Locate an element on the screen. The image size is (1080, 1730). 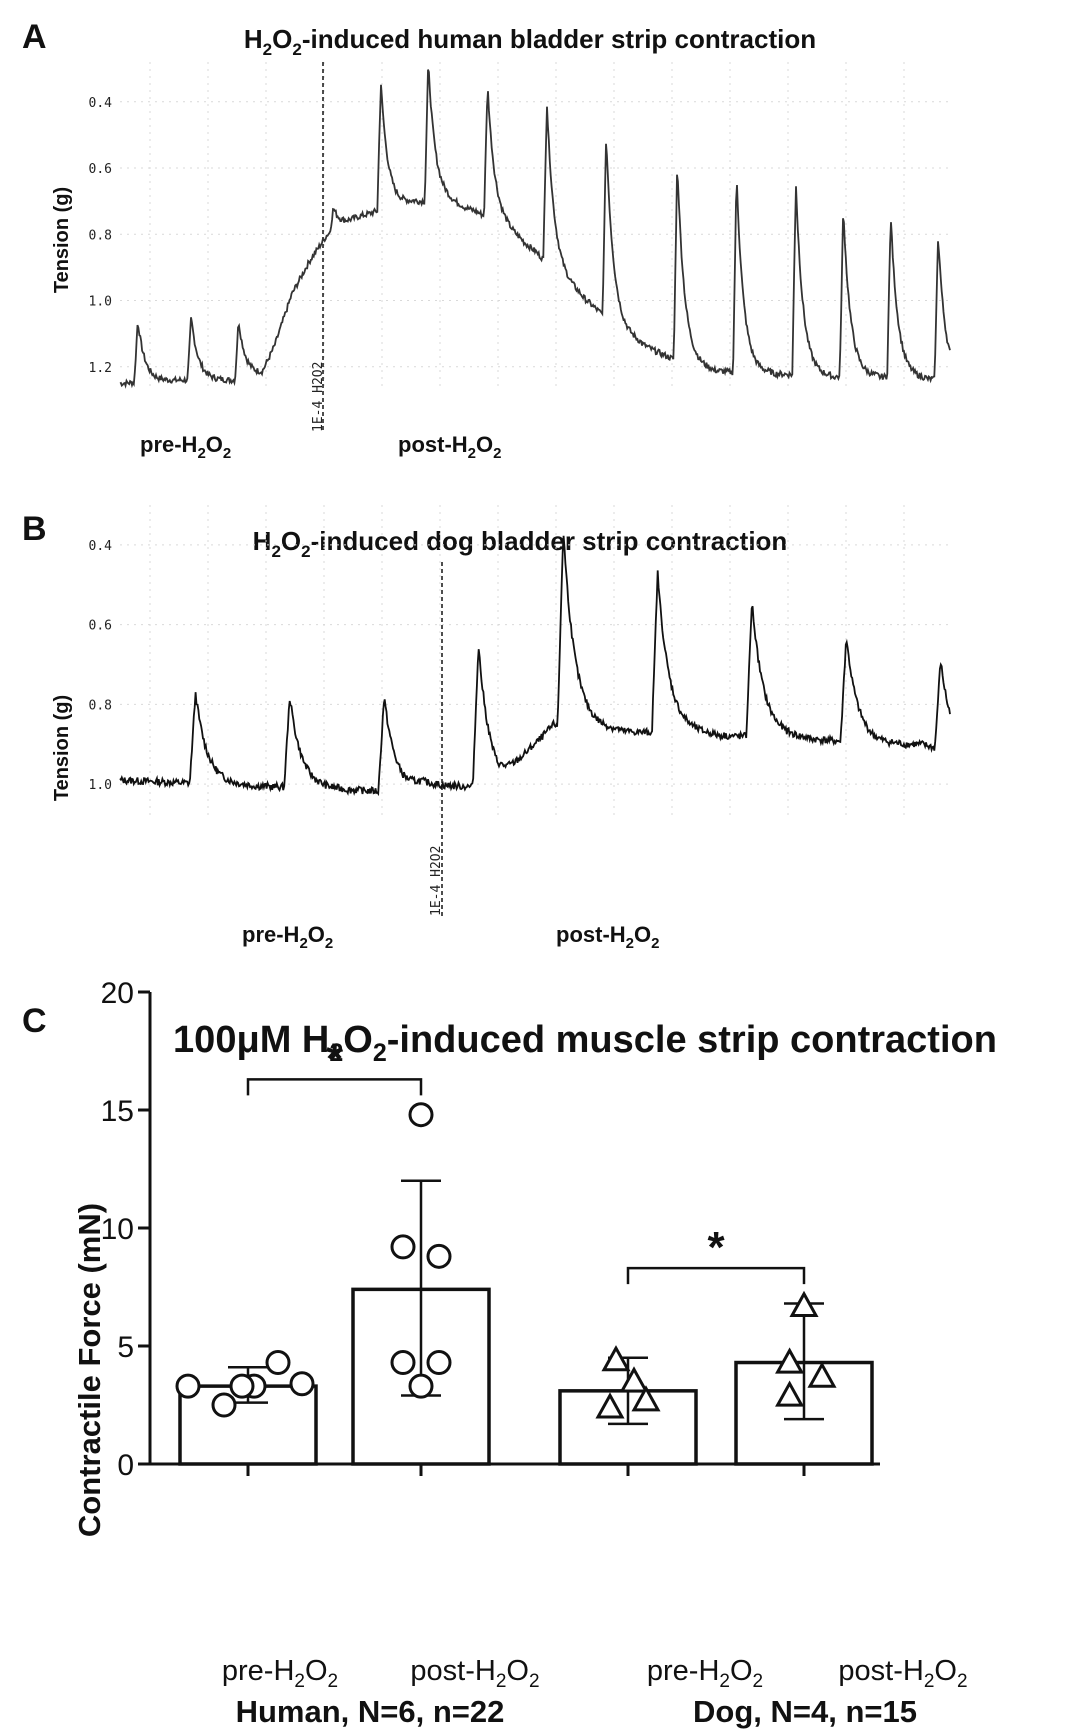
c-group-label-human: Human, N=6, n=22 is located at coordinates (370, 1711).